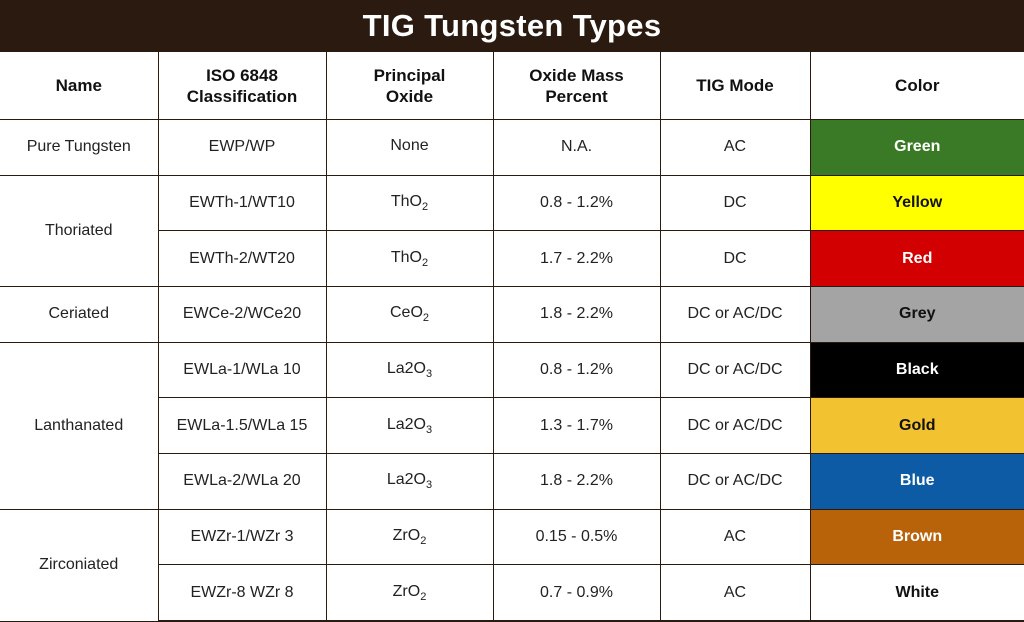  What do you see at coordinates (79, 565) in the screenshot?
I see `group-name: Zirconiated` at bounding box center [79, 565].